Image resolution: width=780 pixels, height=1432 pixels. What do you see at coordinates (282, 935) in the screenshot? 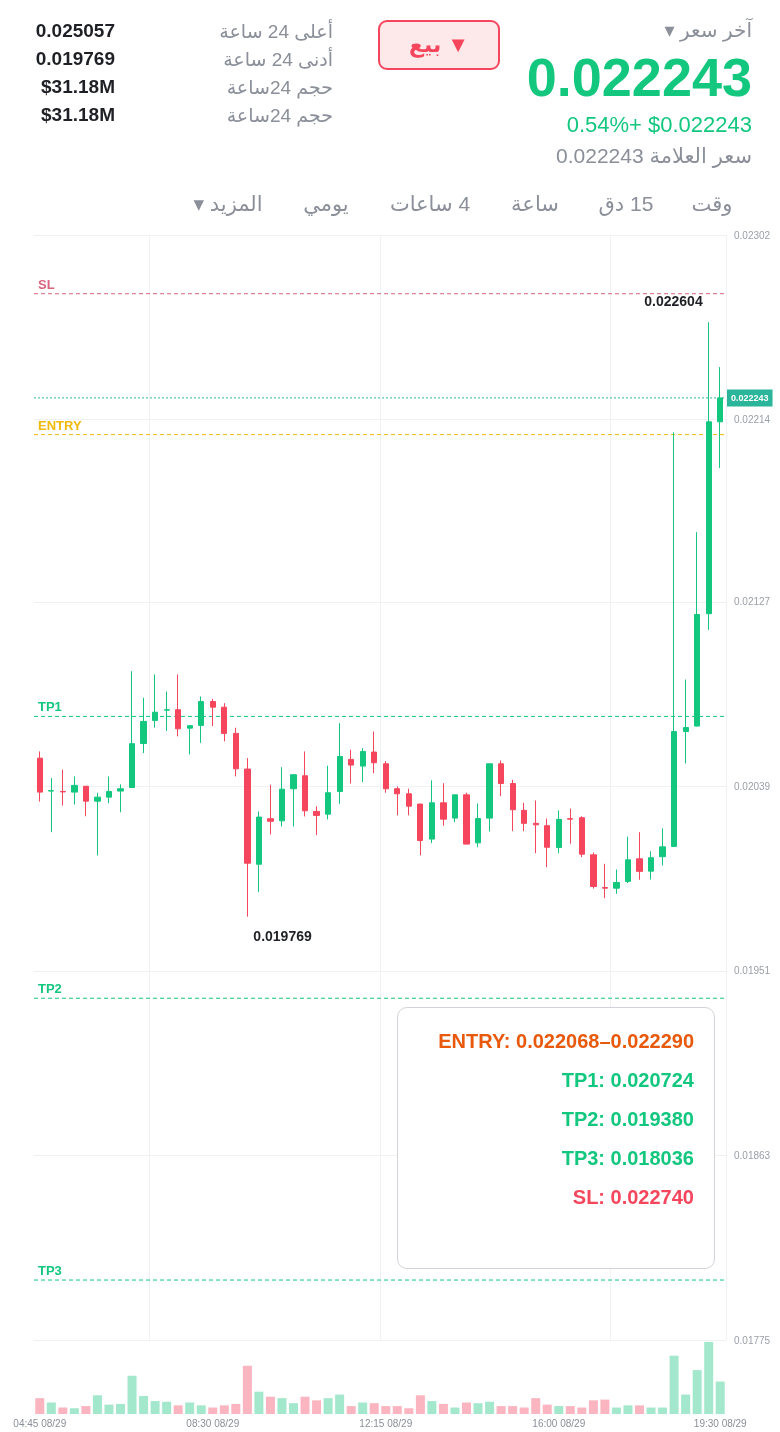
I see `annotation: 0.019769` at bounding box center [282, 935].